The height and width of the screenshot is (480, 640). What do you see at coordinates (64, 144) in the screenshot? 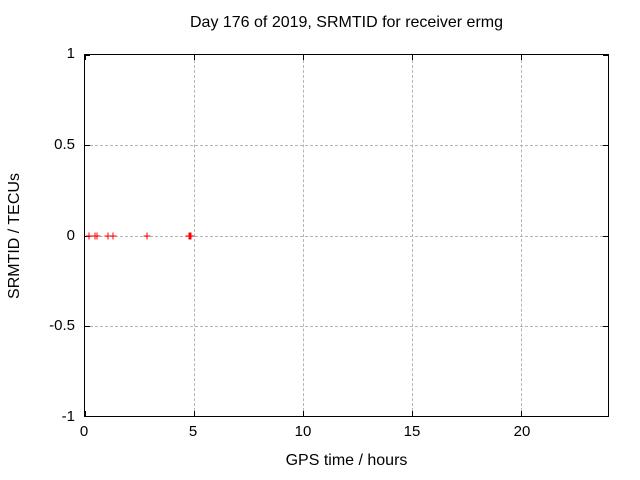
I see `y-tick-label: 0.5` at bounding box center [64, 144].